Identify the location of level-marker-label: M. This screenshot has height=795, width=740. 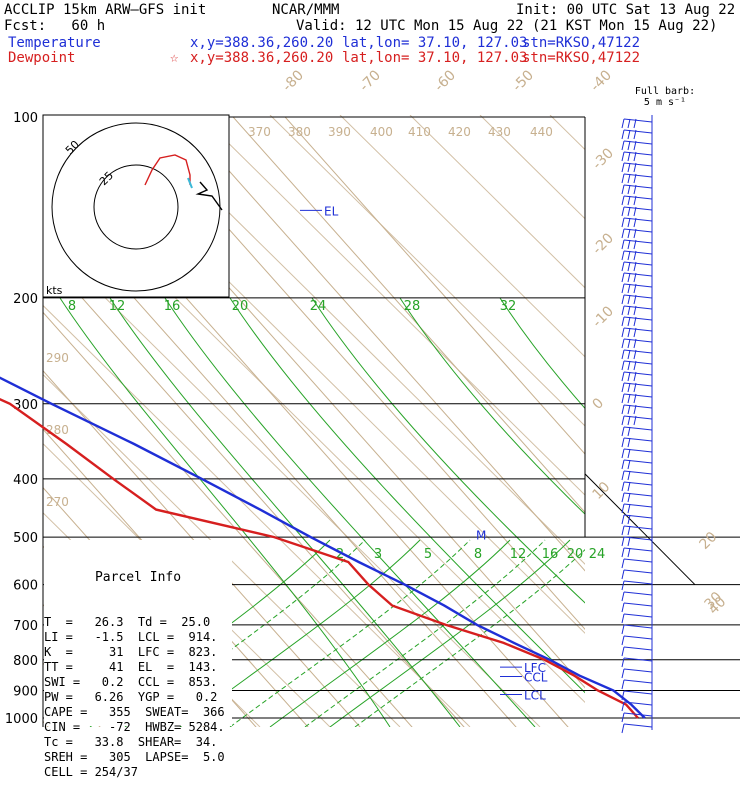
(481, 535).